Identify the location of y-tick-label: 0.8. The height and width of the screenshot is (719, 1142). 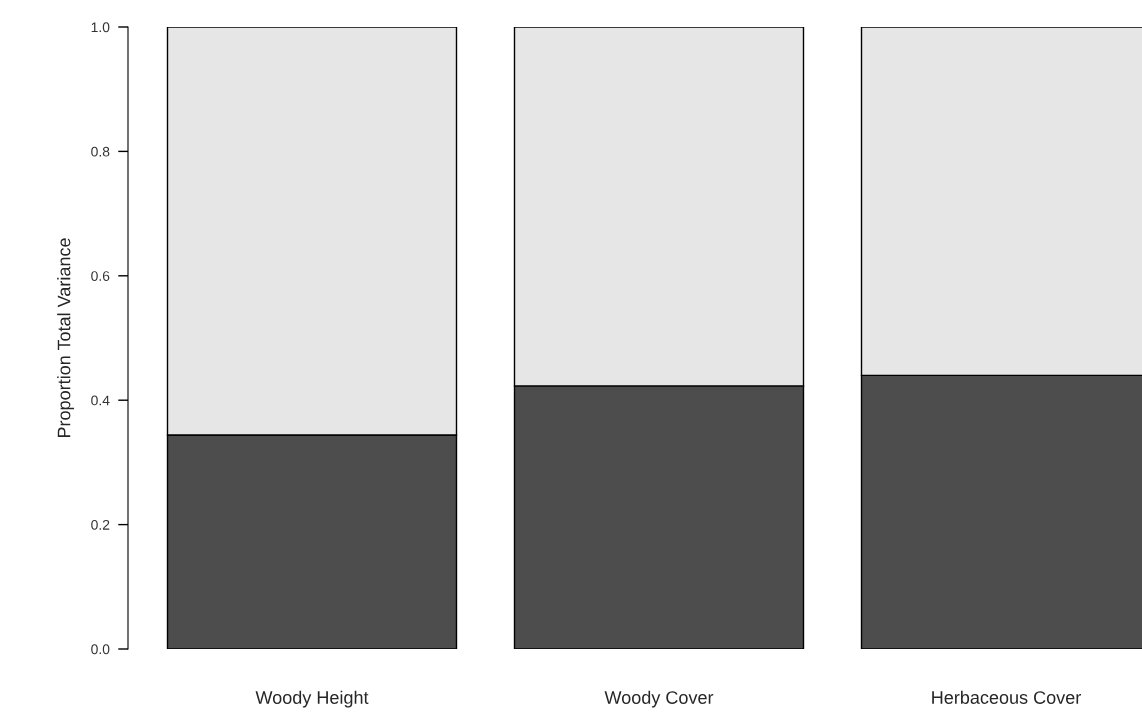
(100, 151).